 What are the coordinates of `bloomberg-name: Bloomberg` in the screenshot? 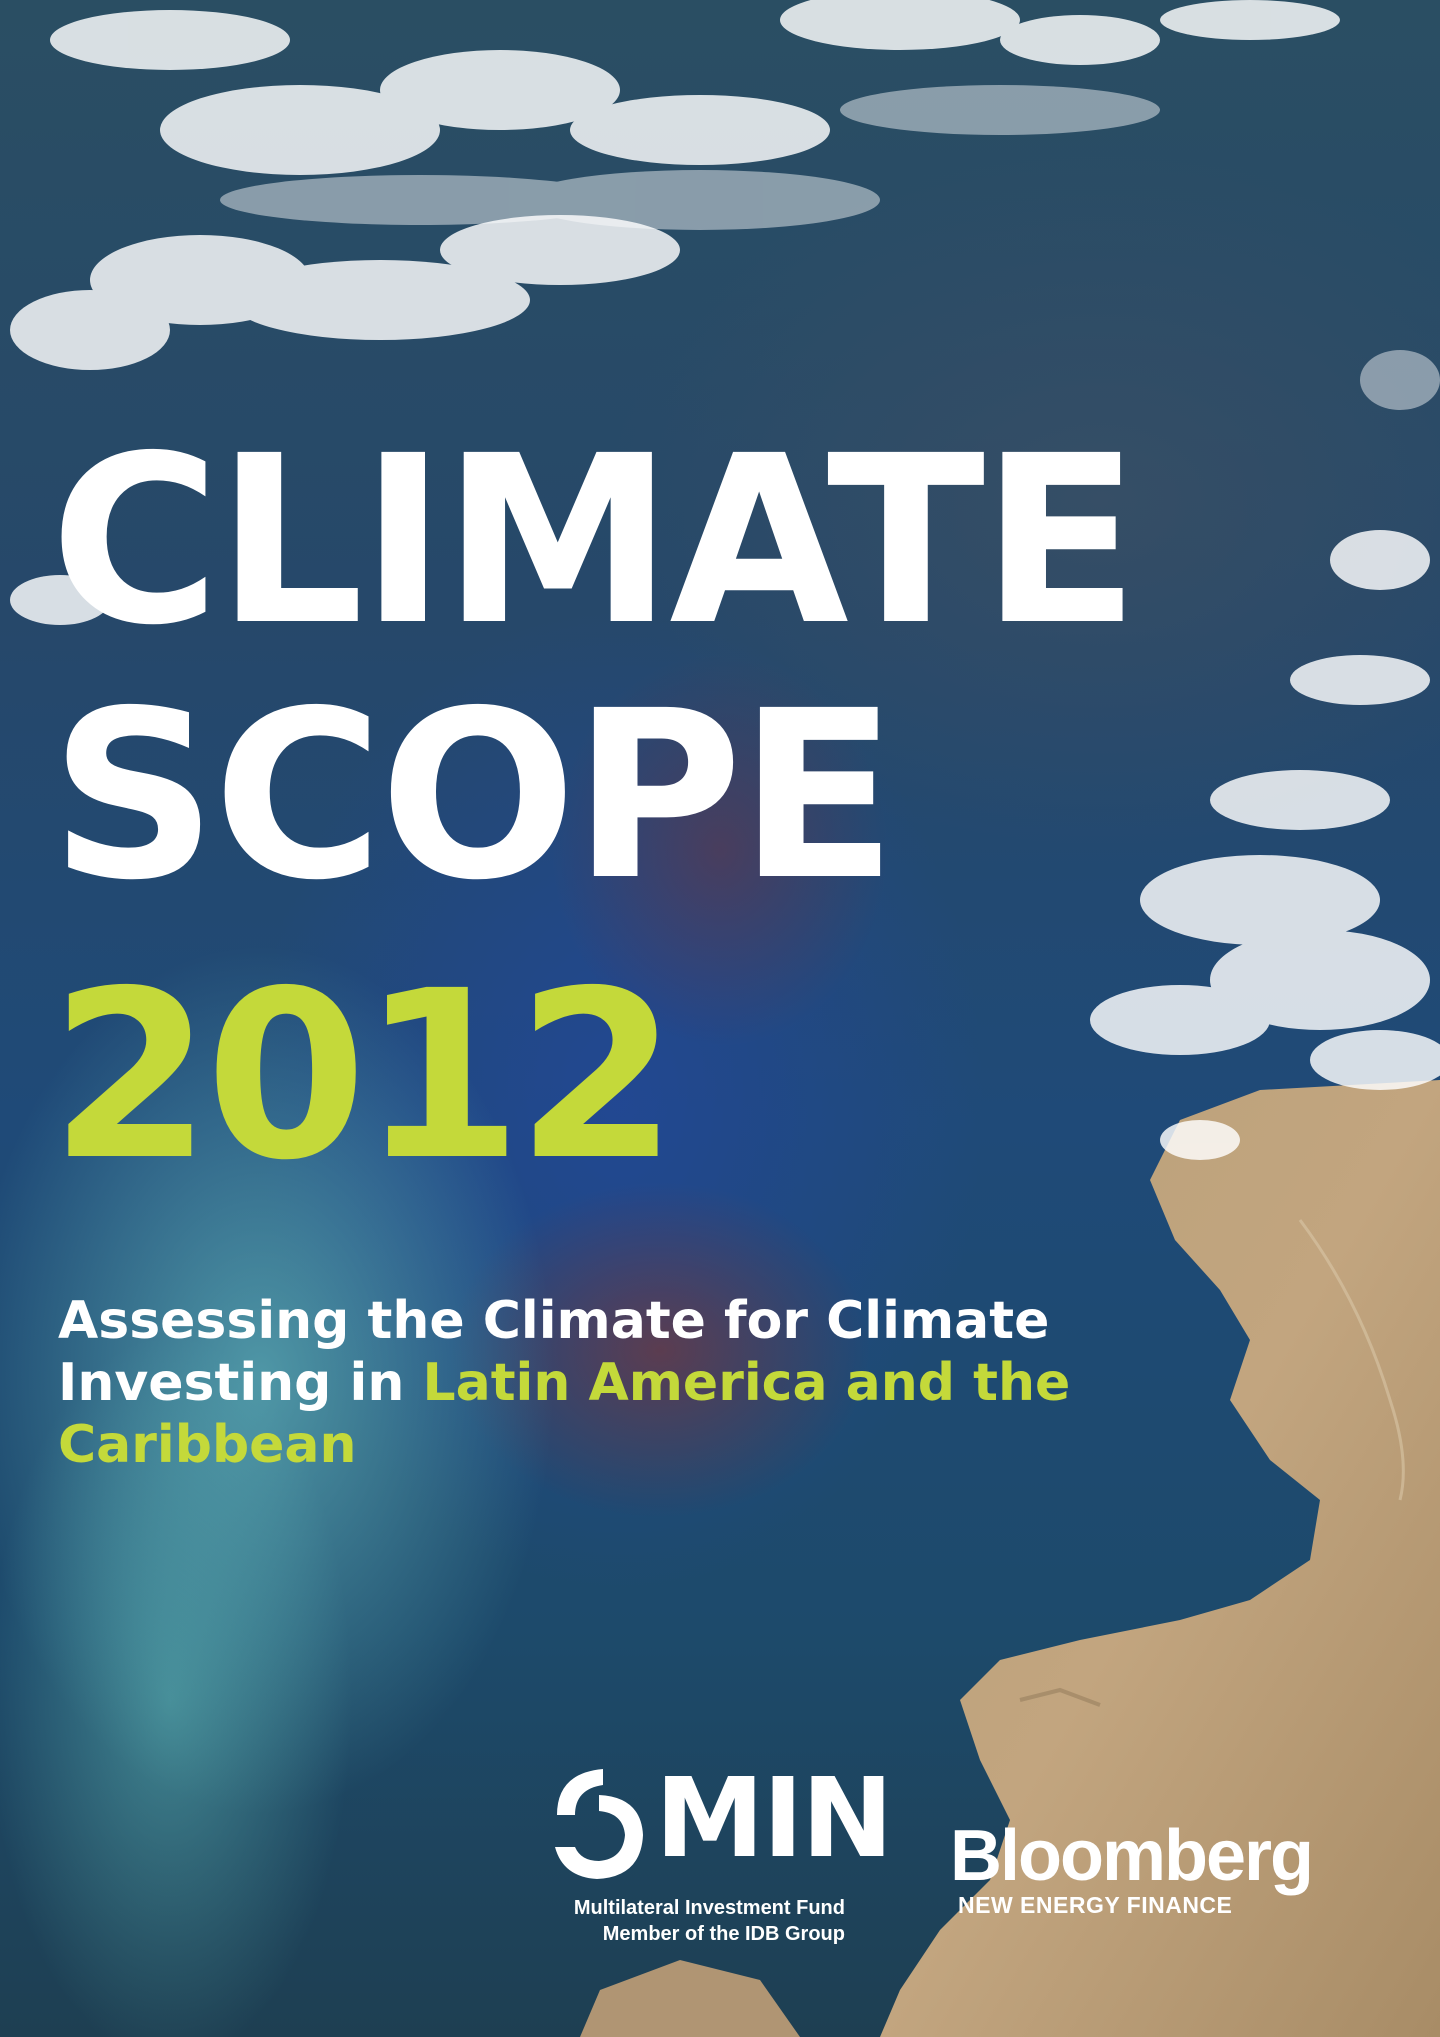 It's located at (1132, 1856).